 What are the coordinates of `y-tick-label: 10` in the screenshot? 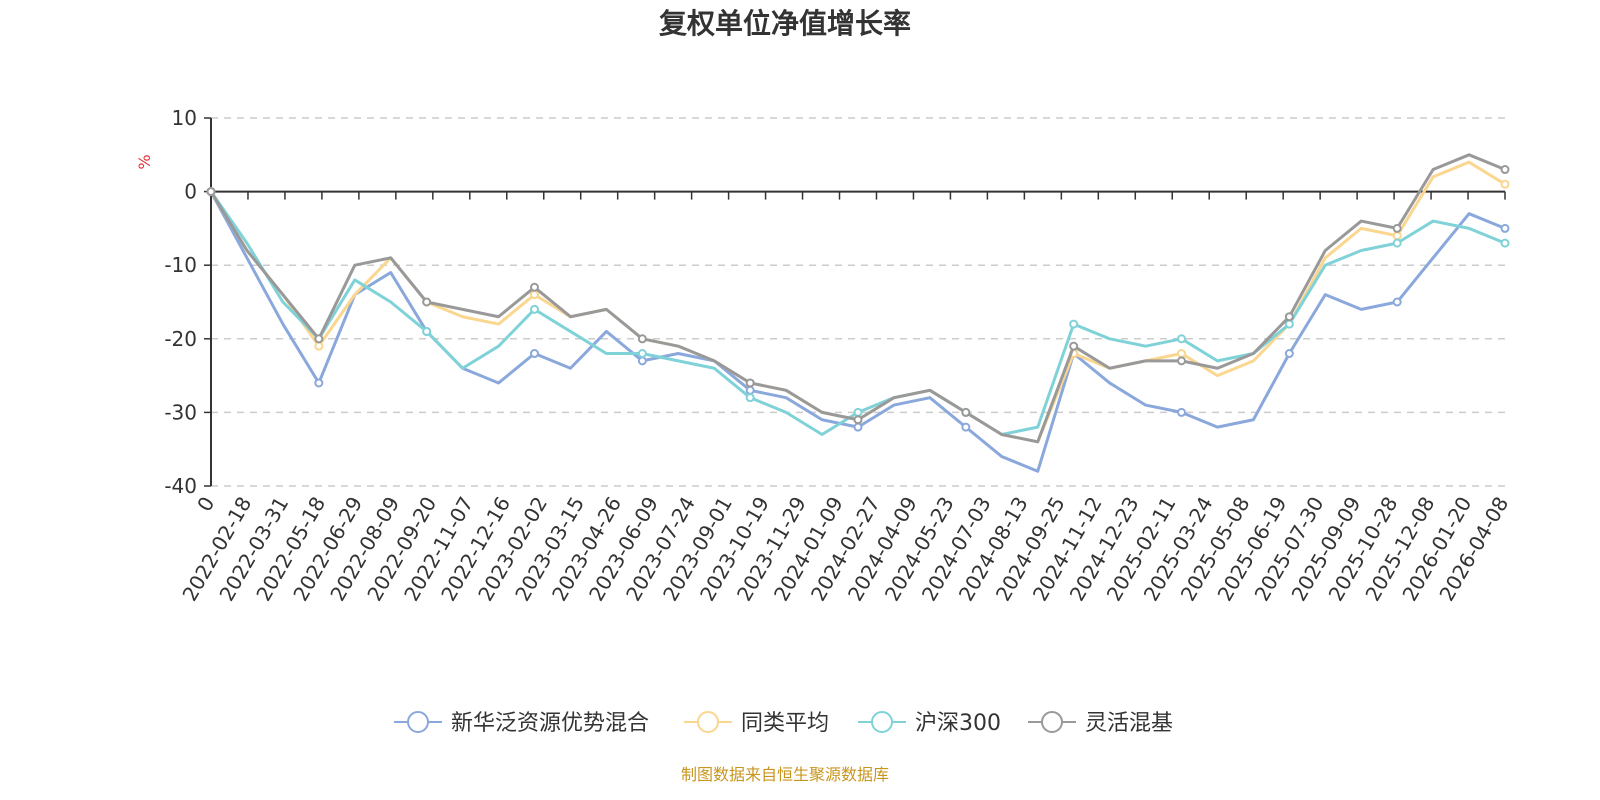 It's located at (184, 118).